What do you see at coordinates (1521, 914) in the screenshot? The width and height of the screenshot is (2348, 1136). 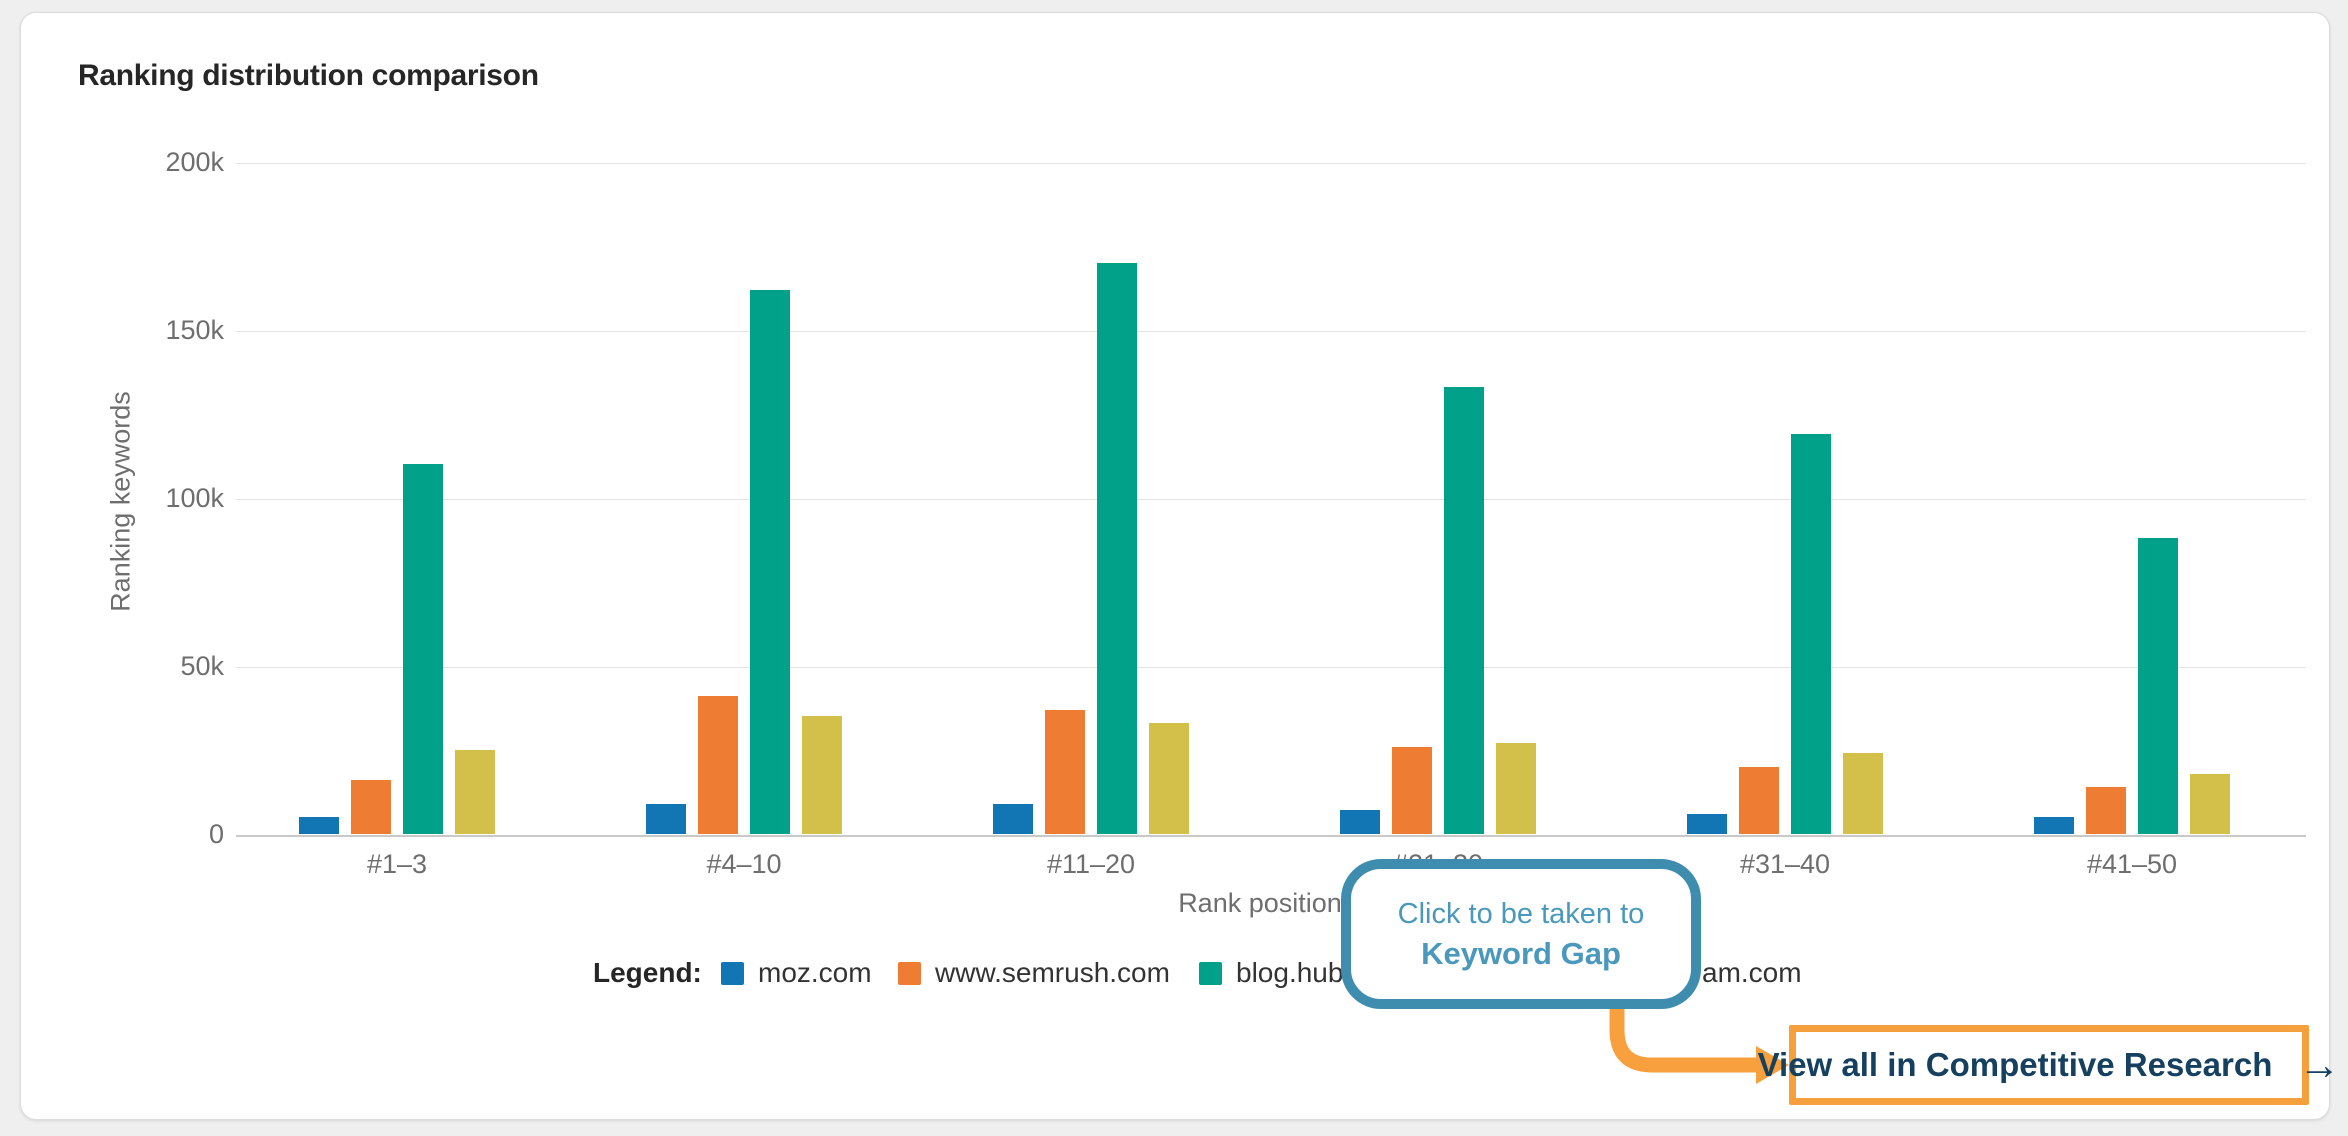 I see `callout-text: Click to be taken to` at bounding box center [1521, 914].